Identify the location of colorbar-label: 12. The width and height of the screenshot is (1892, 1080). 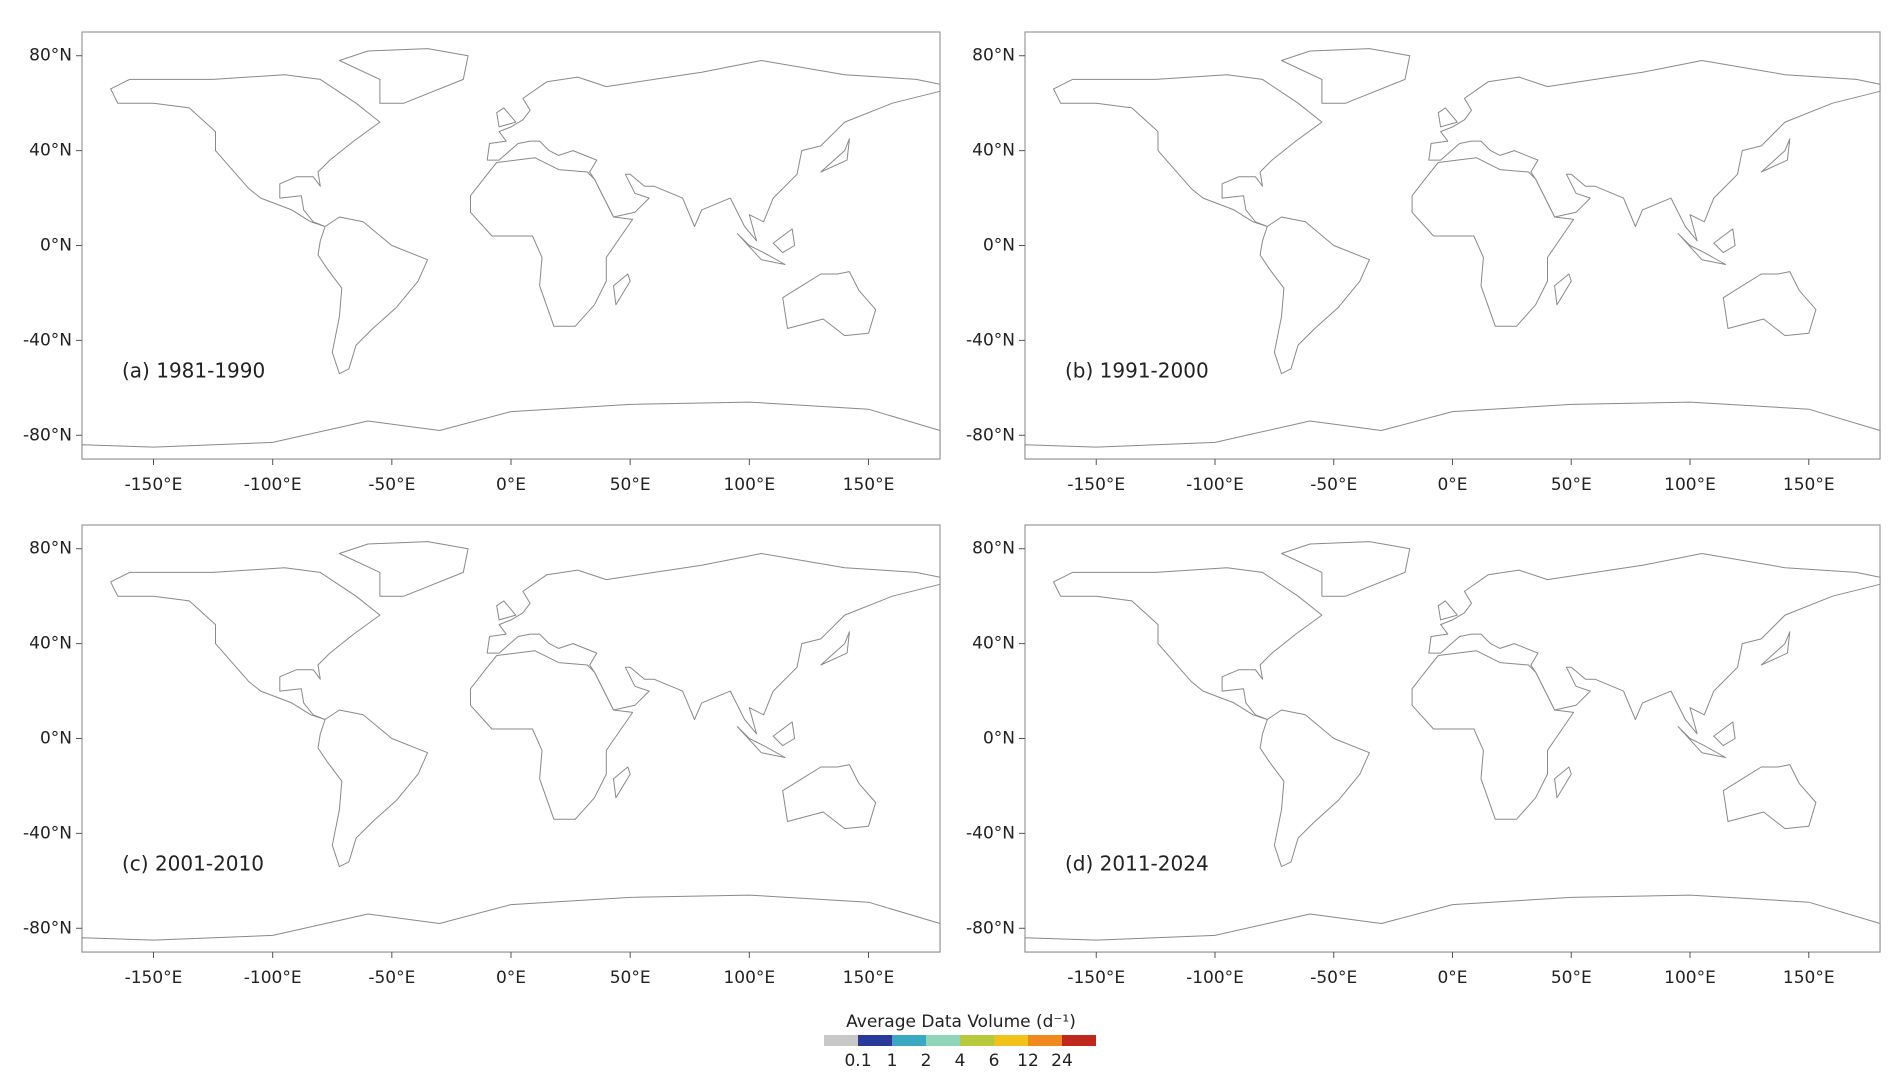
(1028, 1061).